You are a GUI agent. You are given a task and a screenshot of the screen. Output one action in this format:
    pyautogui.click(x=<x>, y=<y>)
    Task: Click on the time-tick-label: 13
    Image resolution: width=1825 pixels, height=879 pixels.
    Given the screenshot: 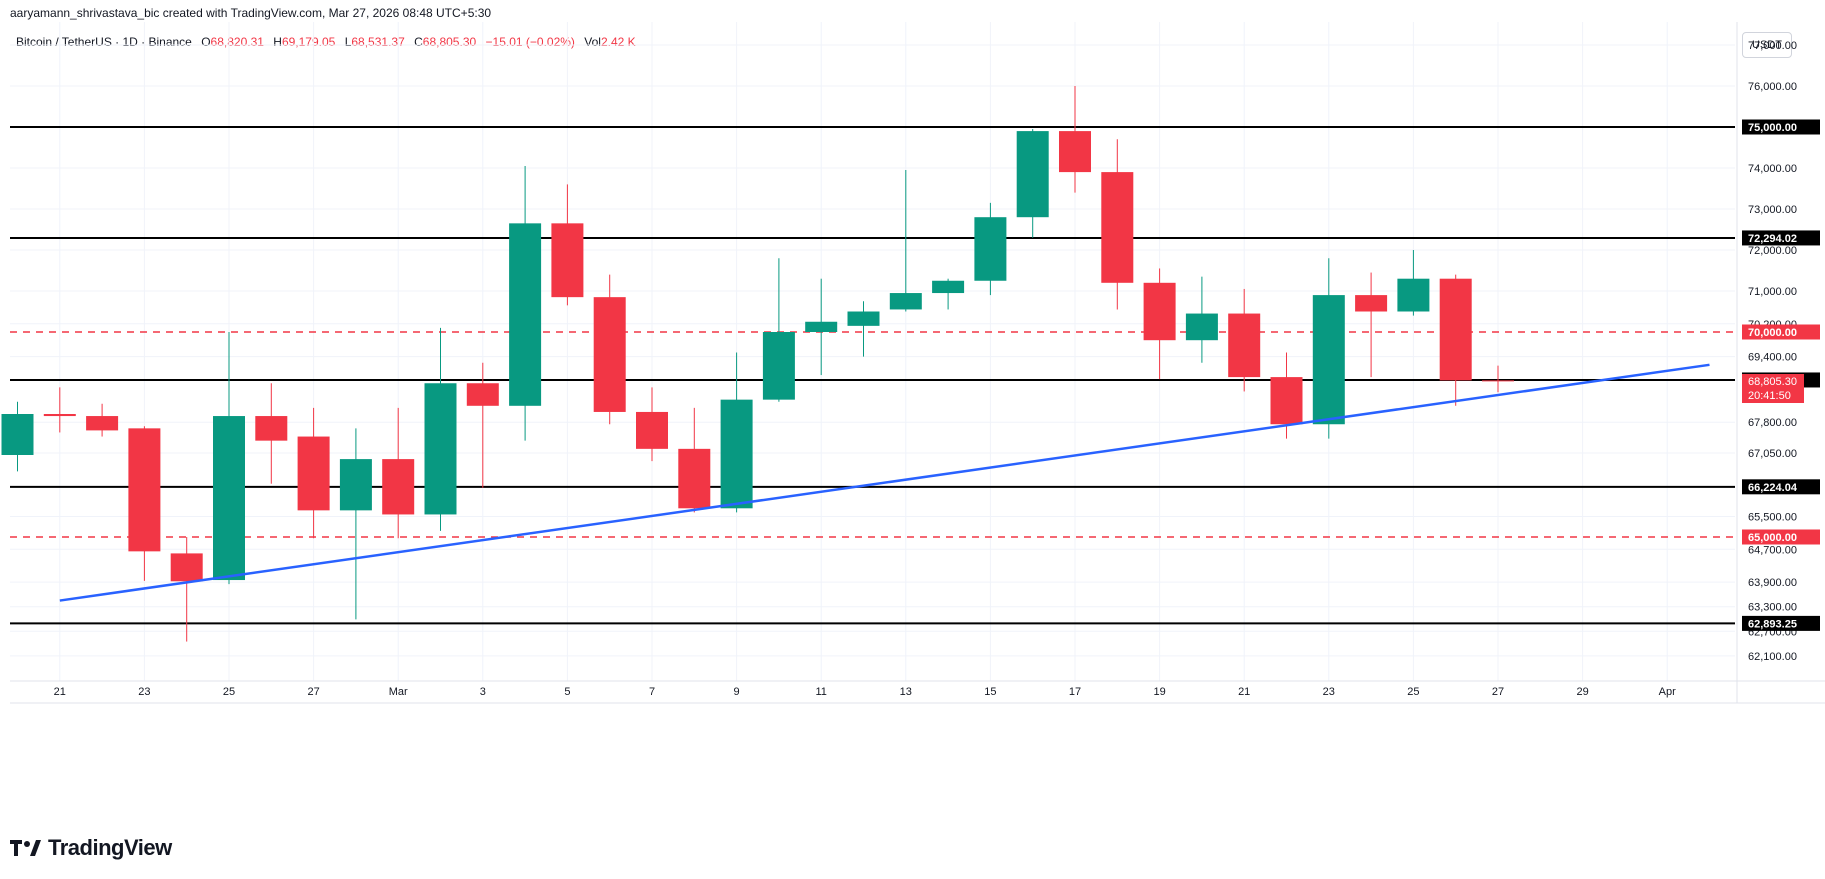 What is the action you would take?
    pyautogui.click(x=906, y=692)
    